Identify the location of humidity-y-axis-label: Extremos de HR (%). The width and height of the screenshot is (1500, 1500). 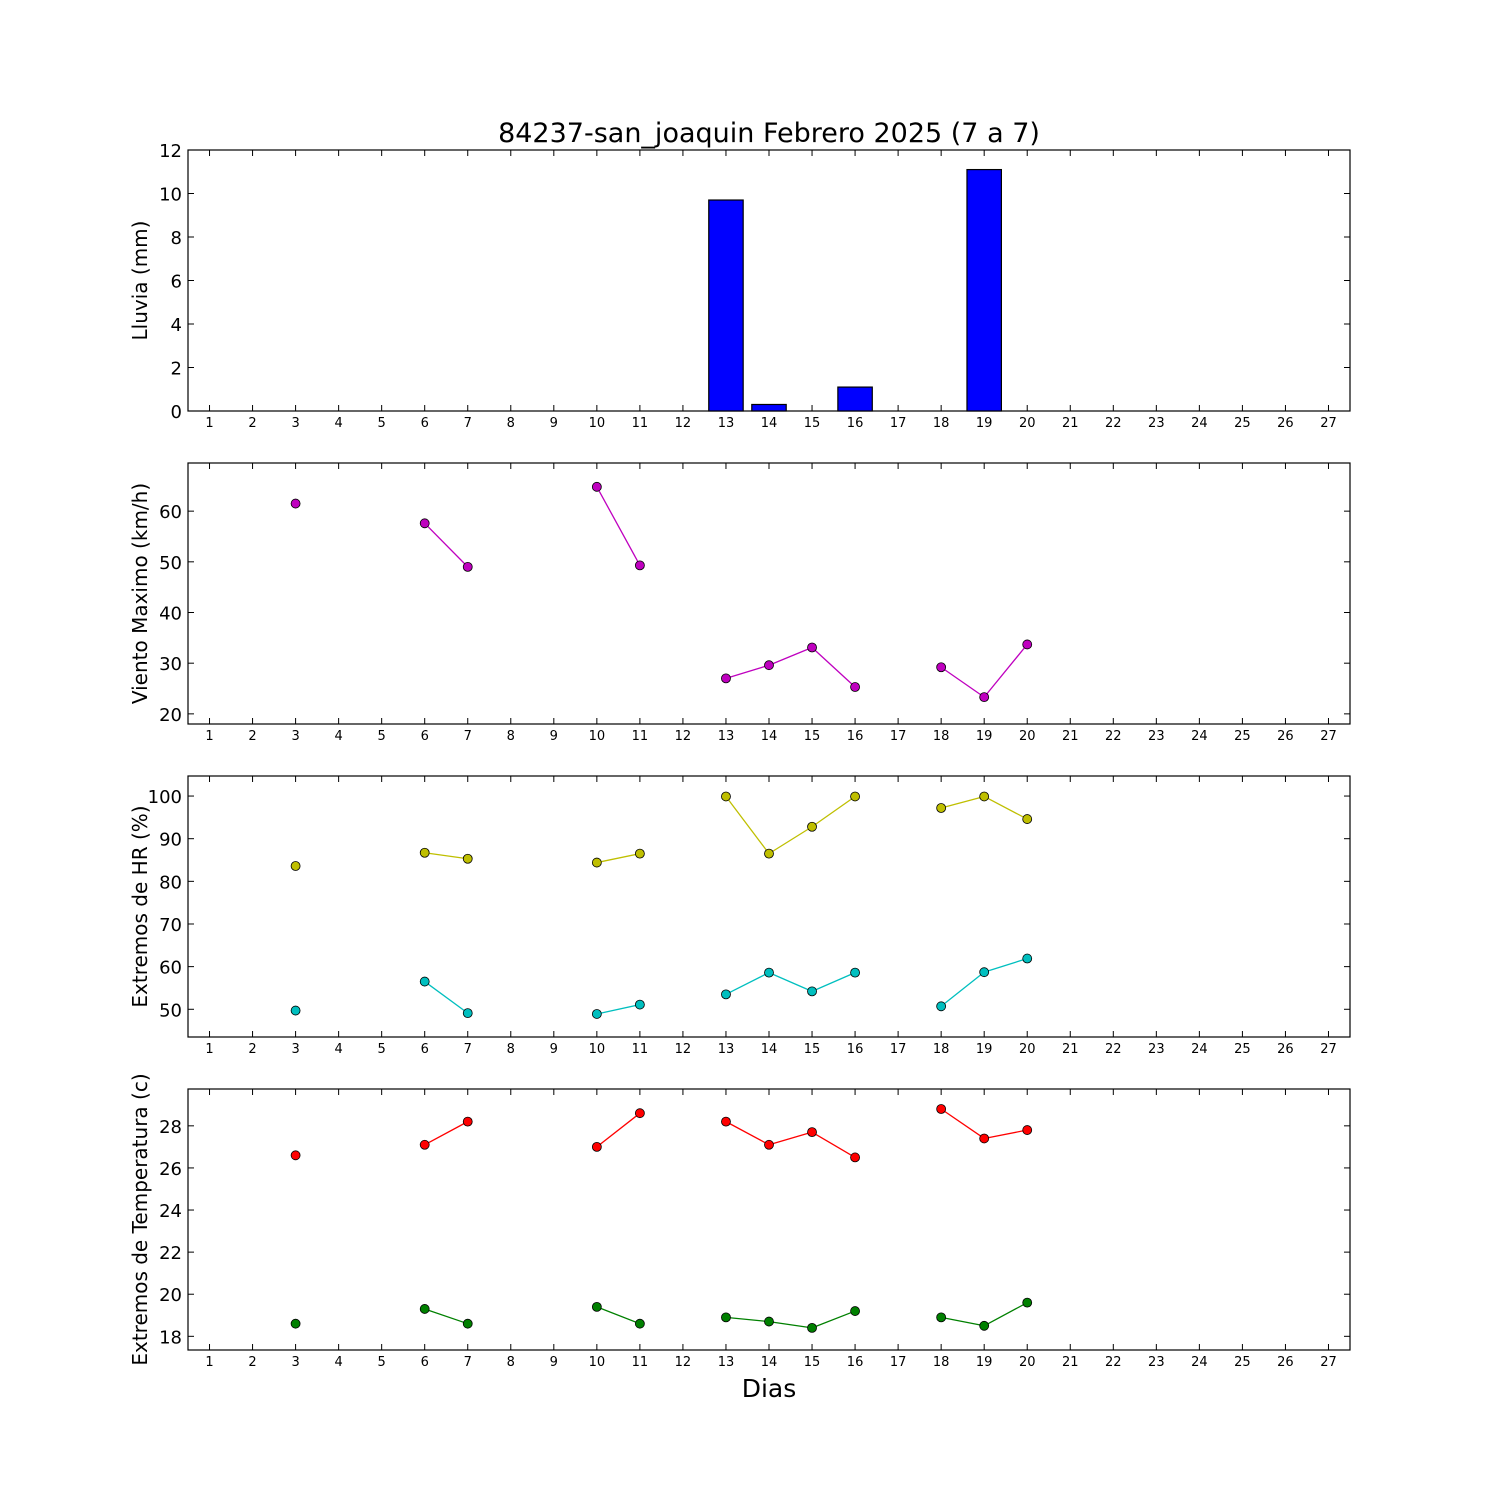
(140, 906).